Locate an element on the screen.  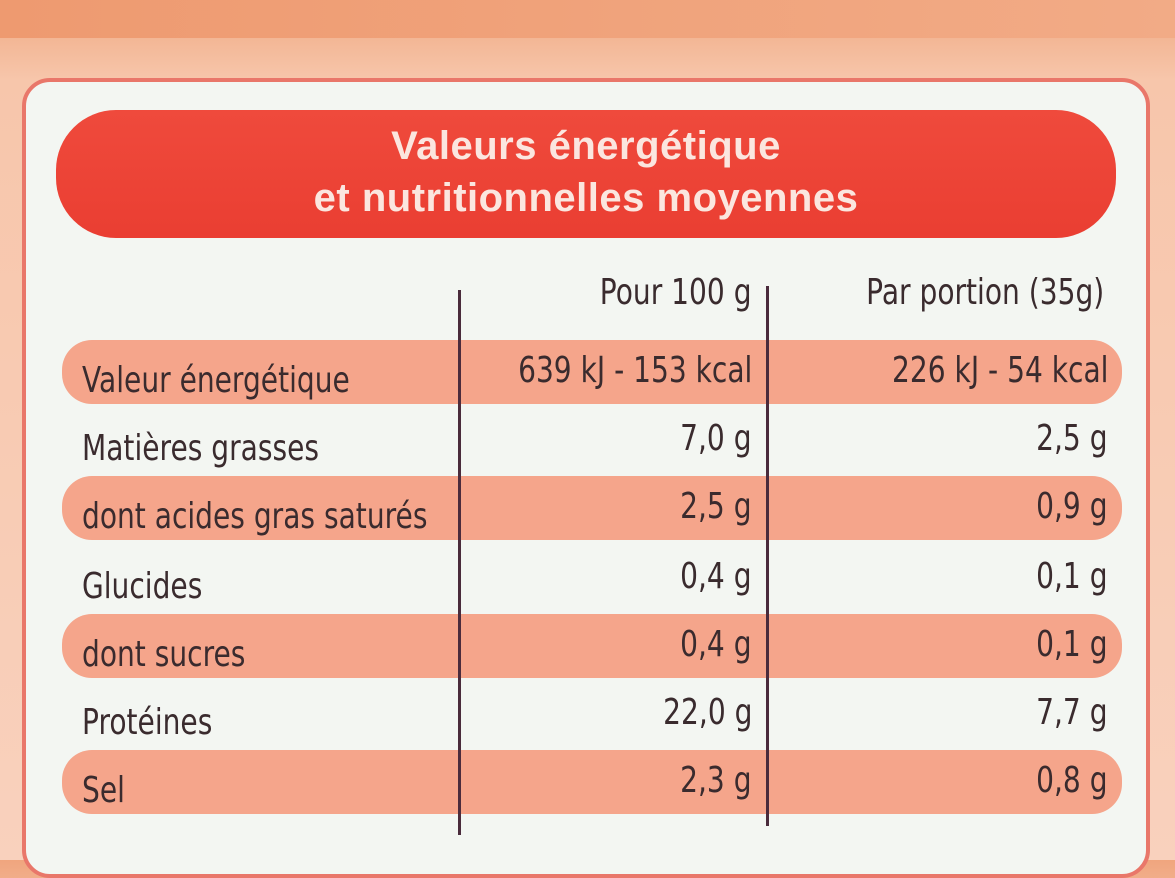
row-value-proteins-per-portion: 7,7 g is located at coordinates (1072, 712).